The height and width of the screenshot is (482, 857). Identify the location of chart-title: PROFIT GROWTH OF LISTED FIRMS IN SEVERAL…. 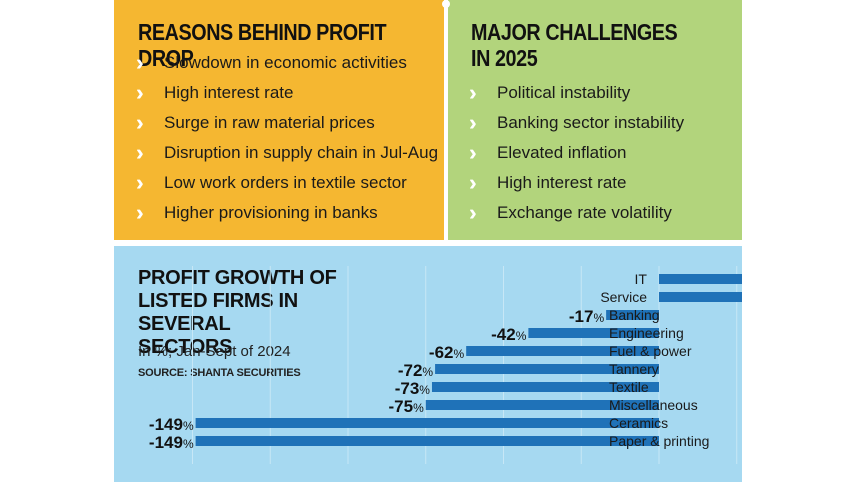
(263, 313).